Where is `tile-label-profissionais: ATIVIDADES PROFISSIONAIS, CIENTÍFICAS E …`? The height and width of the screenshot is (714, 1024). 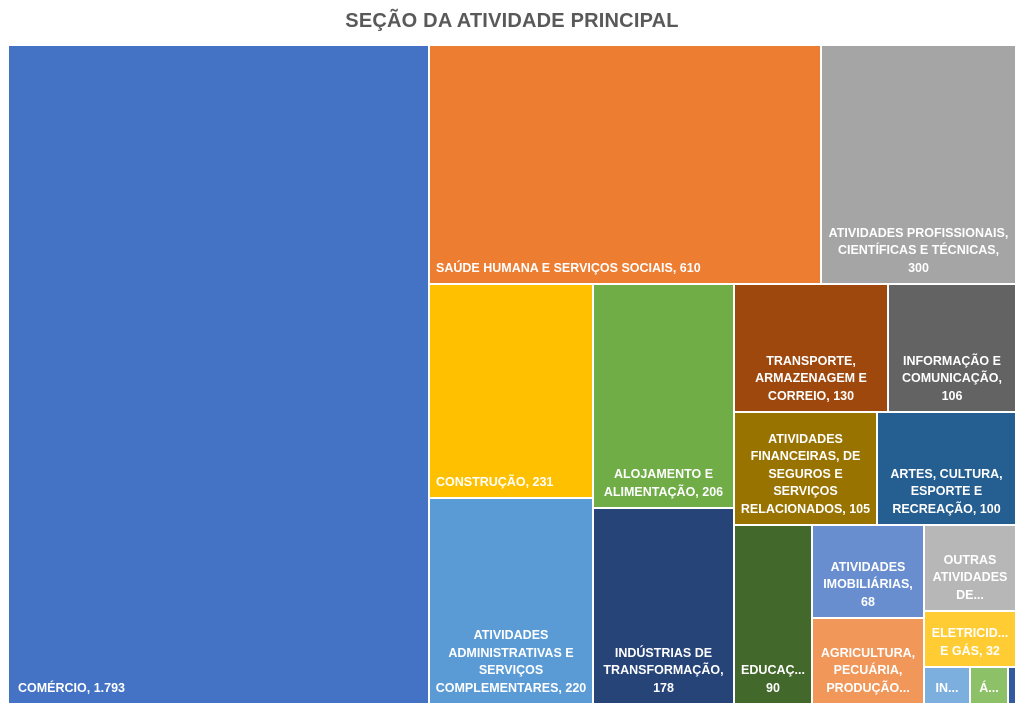 tile-label-profissionais: ATIVIDADES PROFISSIONAIS, CIENTÍFICAS E … is located at coordinates (918, 250).